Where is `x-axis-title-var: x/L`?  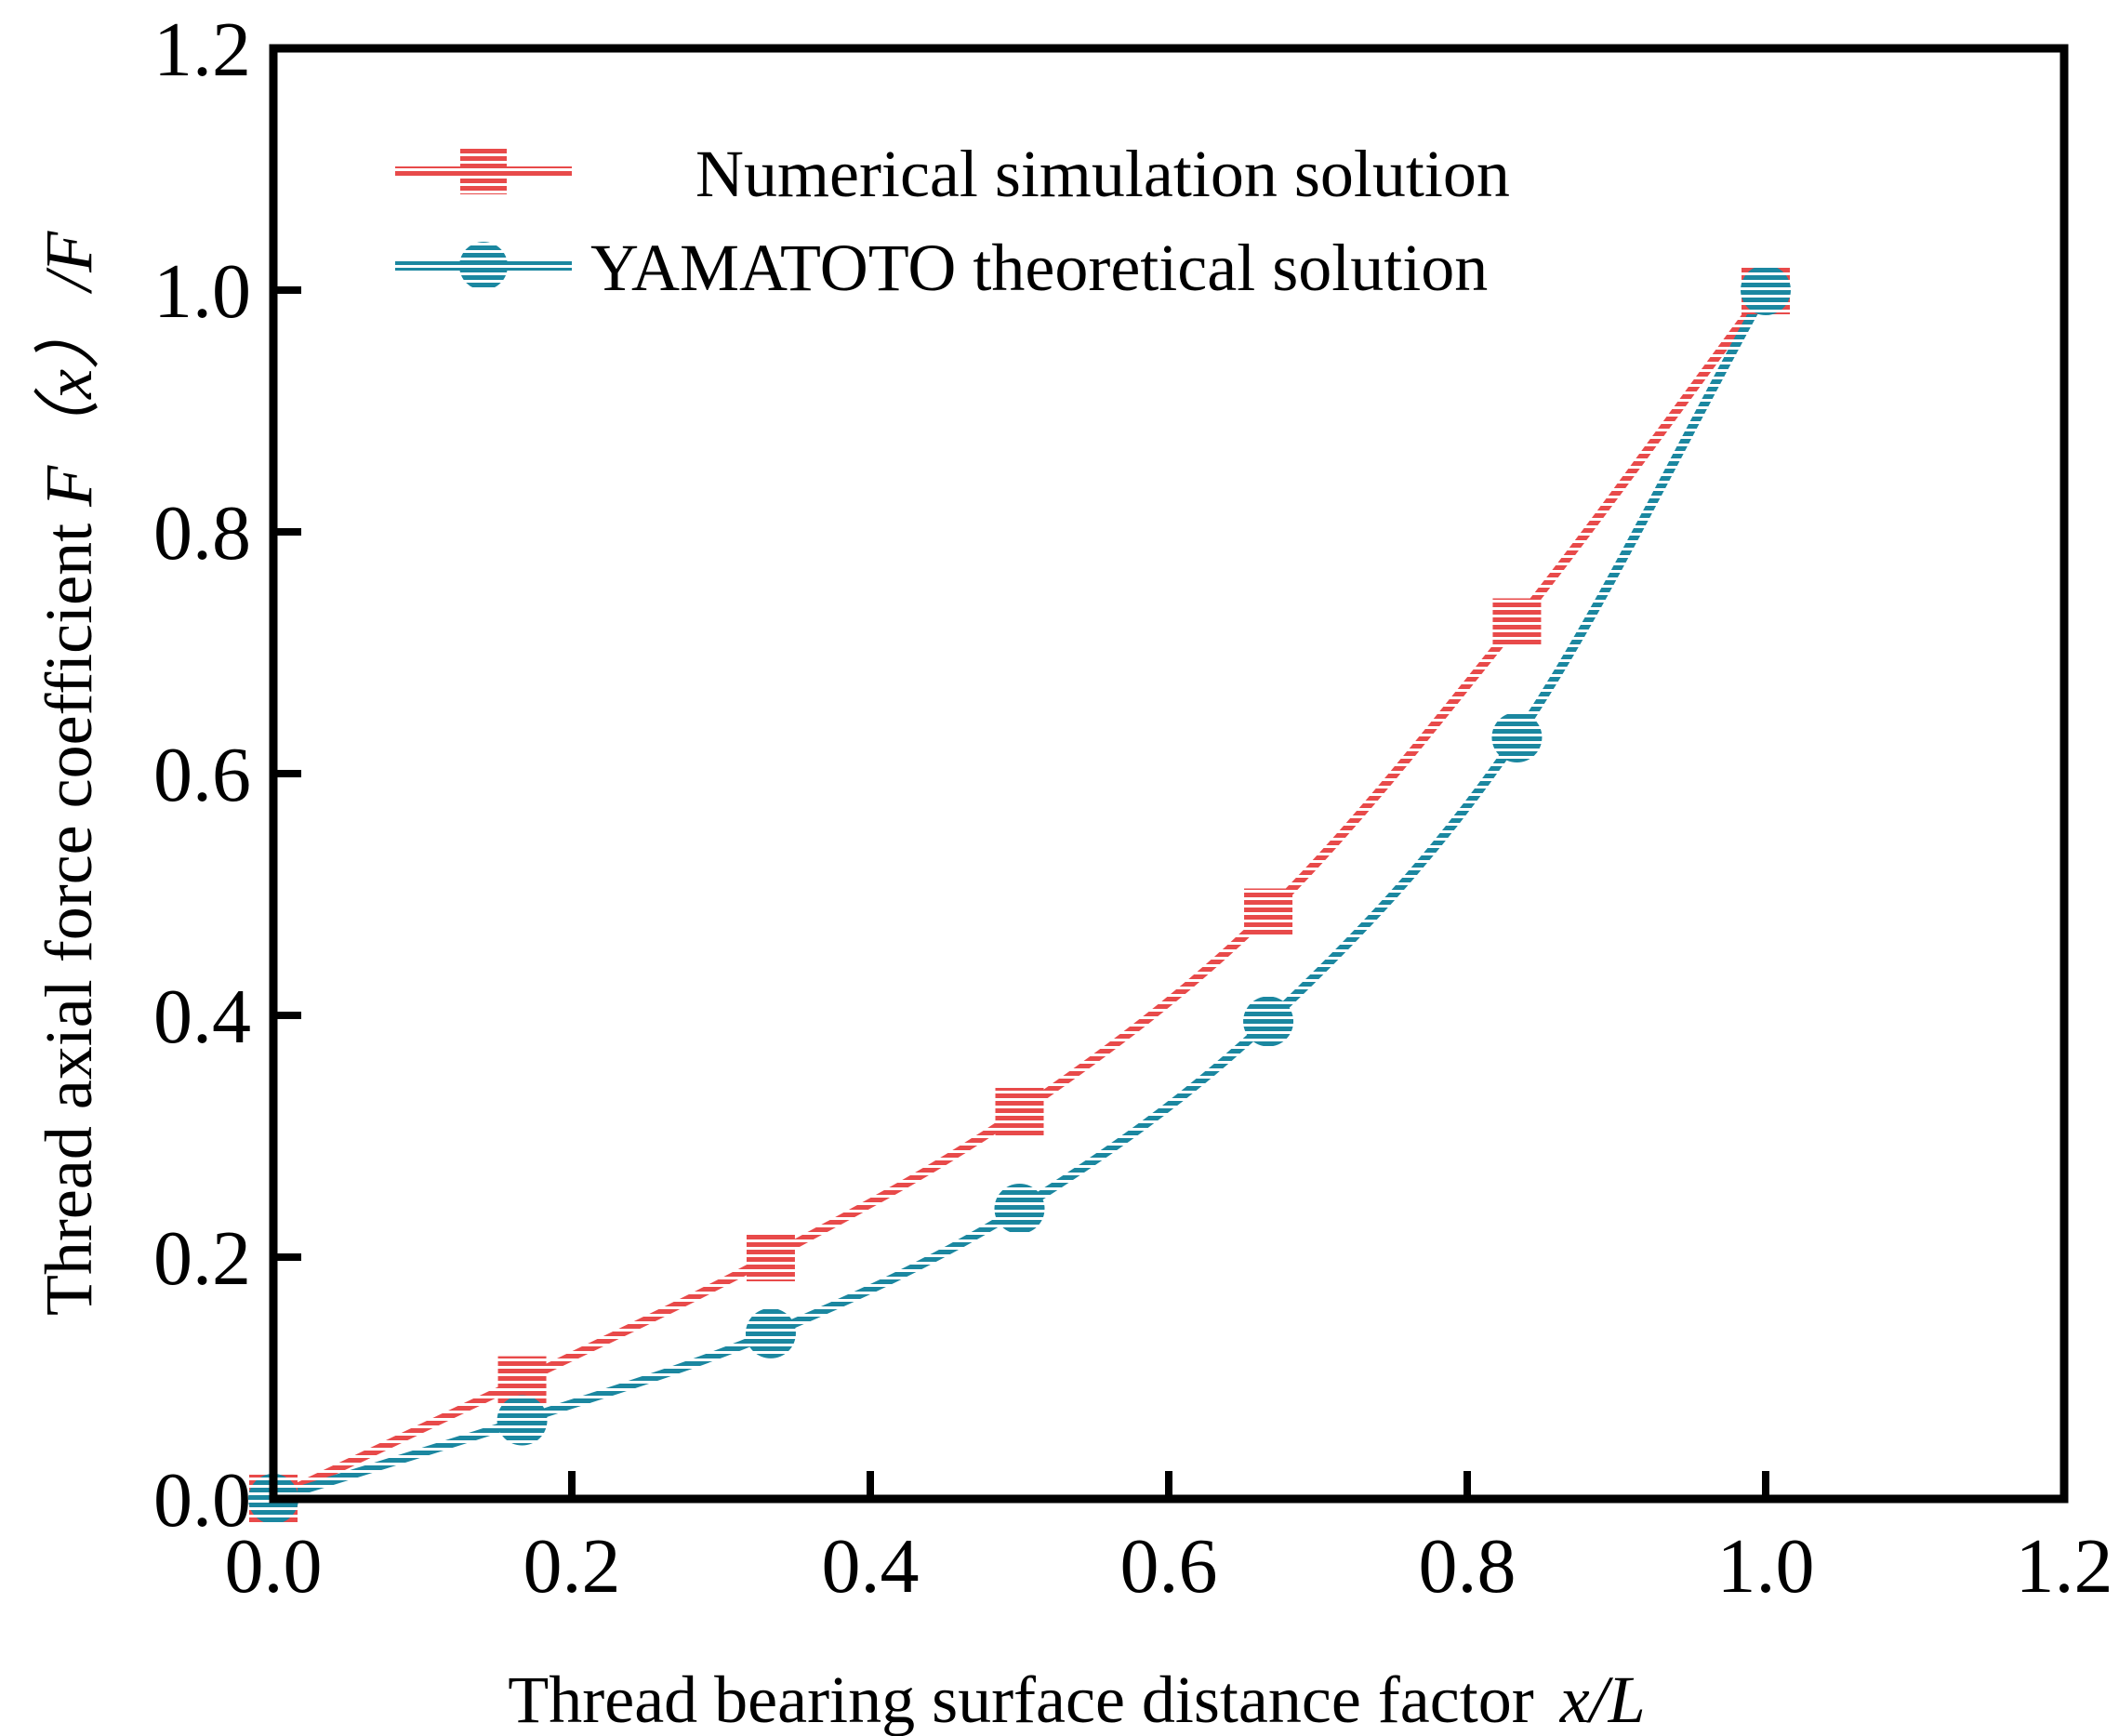
x-axis-title-var: x/L is located at coordinates (1603, 1699).